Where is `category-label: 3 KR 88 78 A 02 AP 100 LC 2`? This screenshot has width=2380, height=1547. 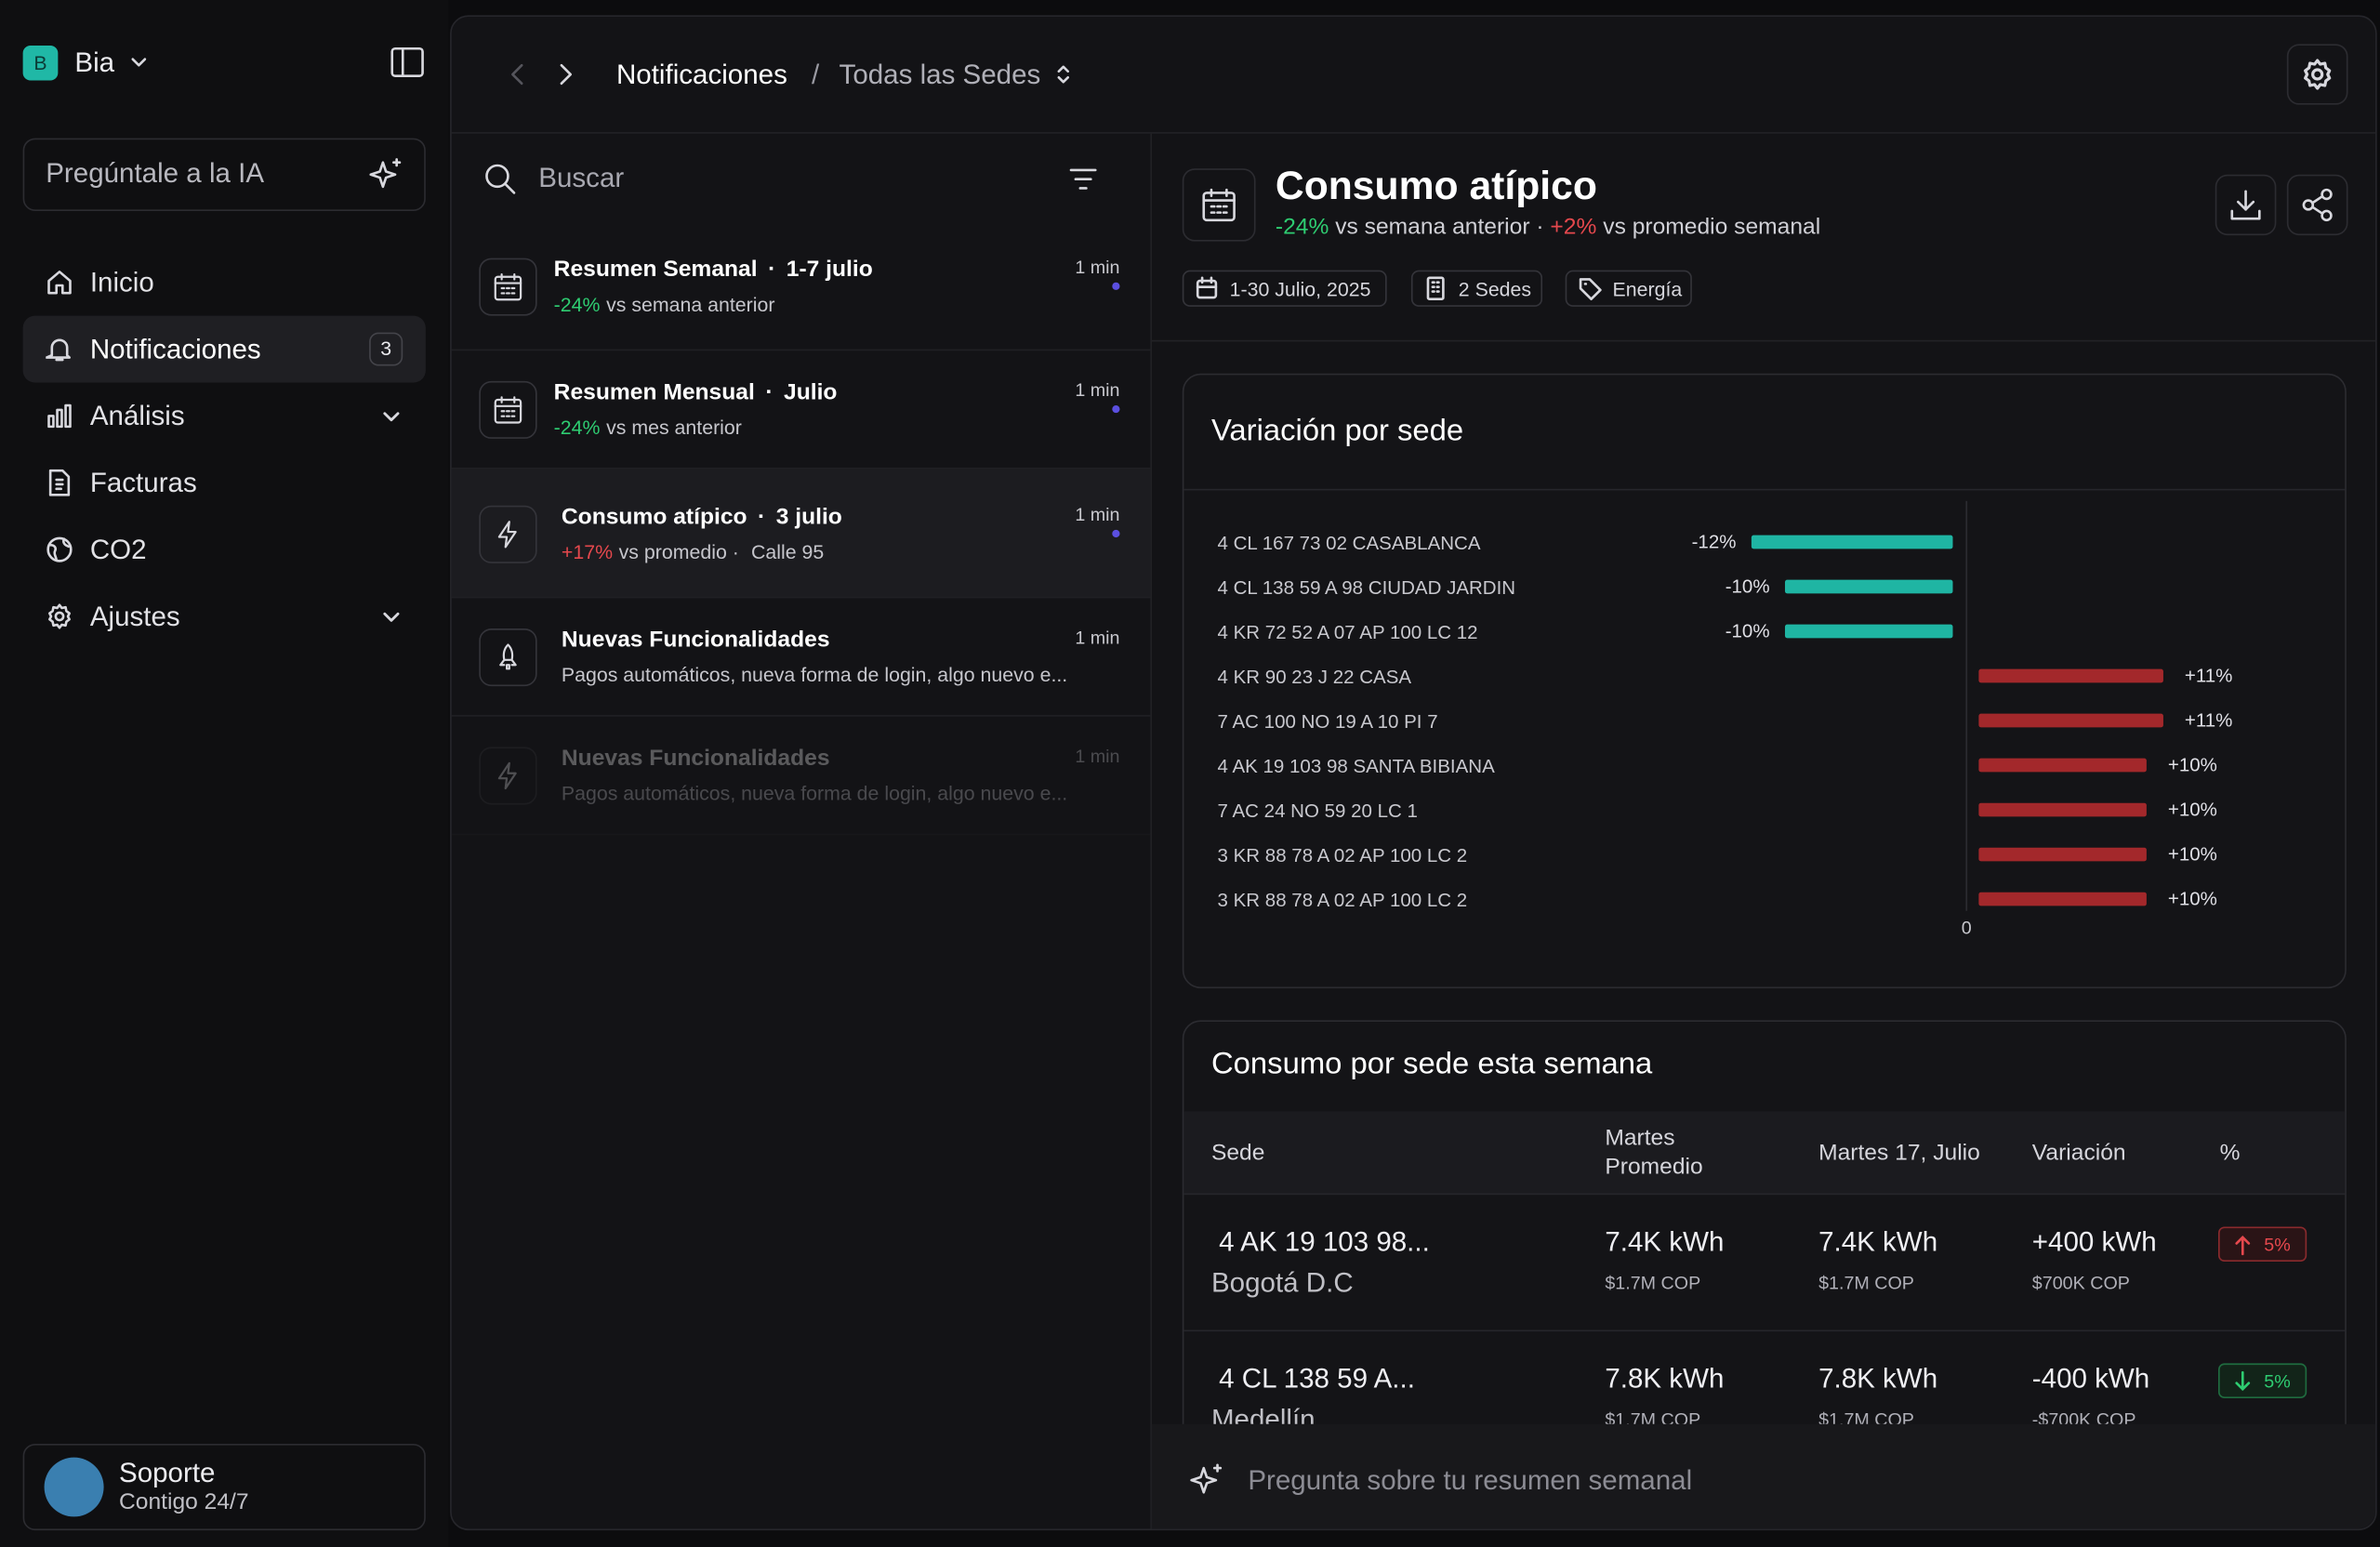
category-label: 3 KR 88 78 A 02 AP 100 LC 2 is located at coordinates (1343, 900).